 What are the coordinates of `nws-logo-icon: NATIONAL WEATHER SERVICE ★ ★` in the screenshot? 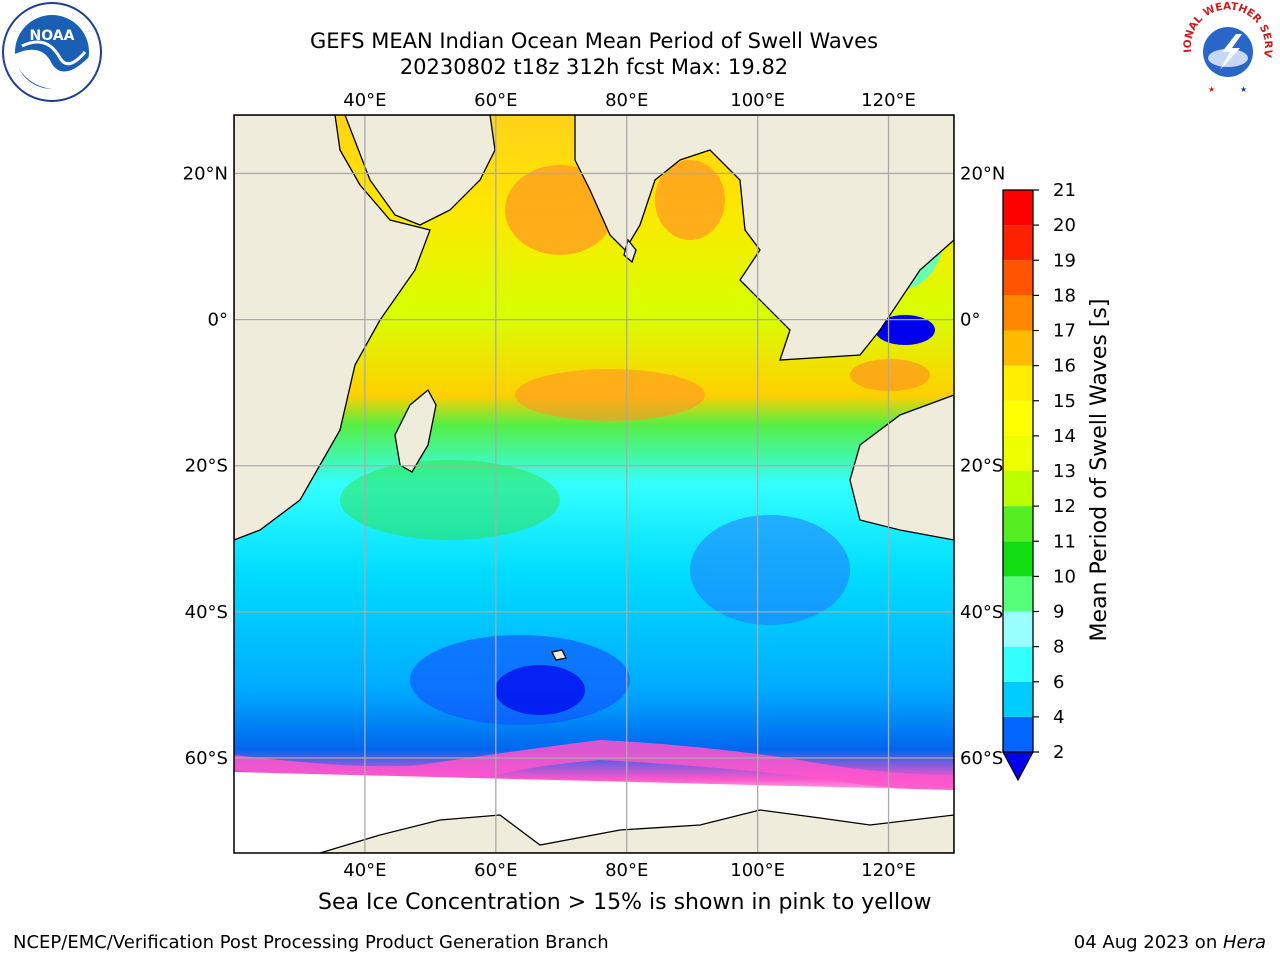 It's located at (1227, 49).